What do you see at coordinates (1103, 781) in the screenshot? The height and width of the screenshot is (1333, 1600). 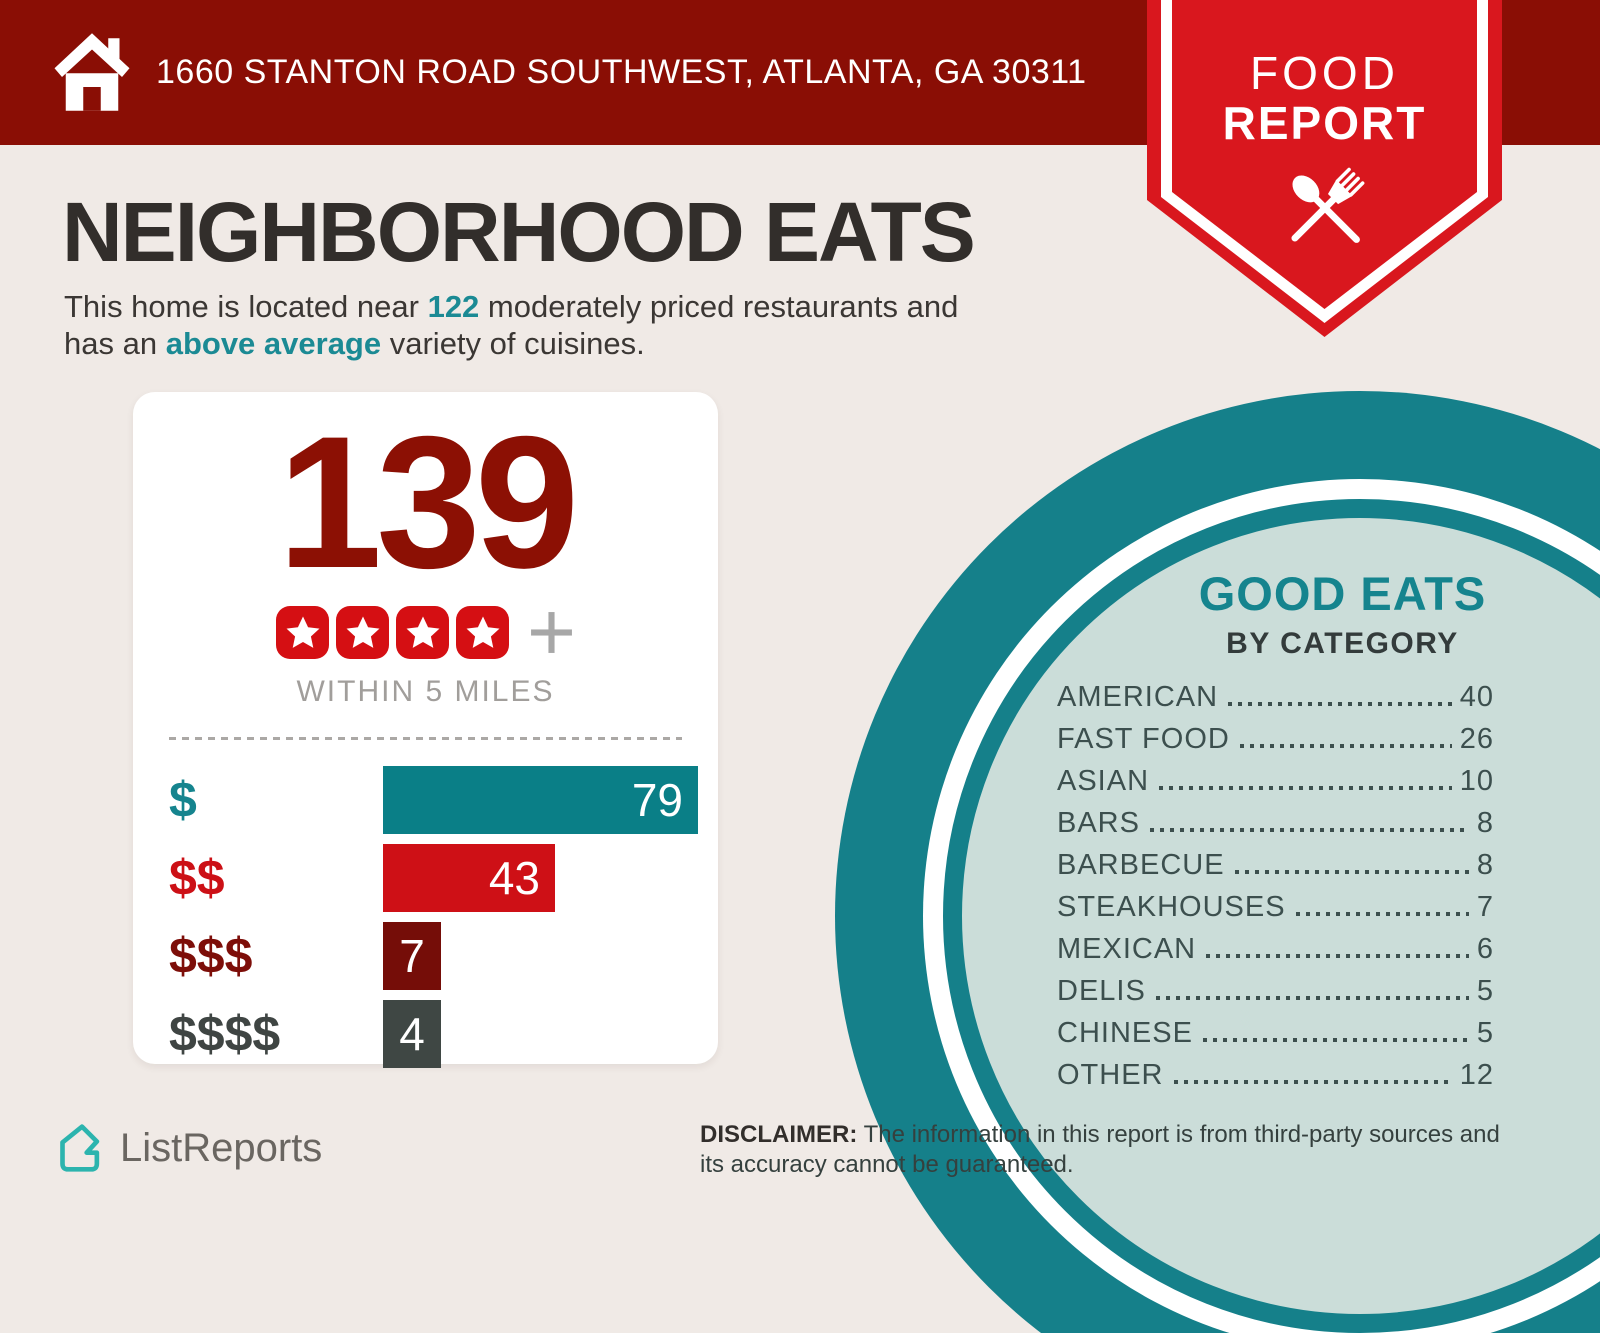 I see `category-label: ASIAN` at bounding box center [1103, 781].